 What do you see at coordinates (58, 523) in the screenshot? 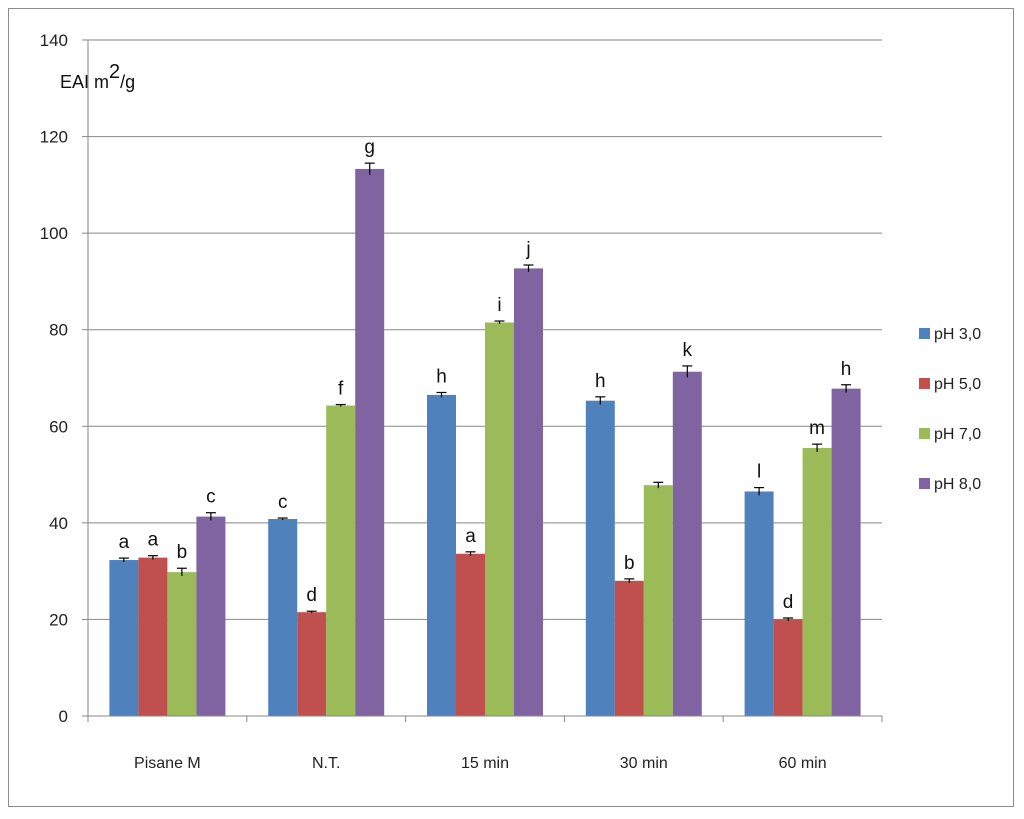
I see `y-tick-label: 40` at bounding box center [58, 523].